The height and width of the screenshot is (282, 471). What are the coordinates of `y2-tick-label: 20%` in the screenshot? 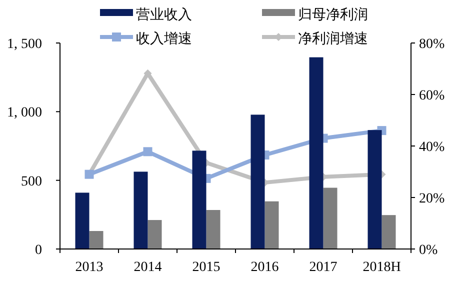 It's located at (432, 199).